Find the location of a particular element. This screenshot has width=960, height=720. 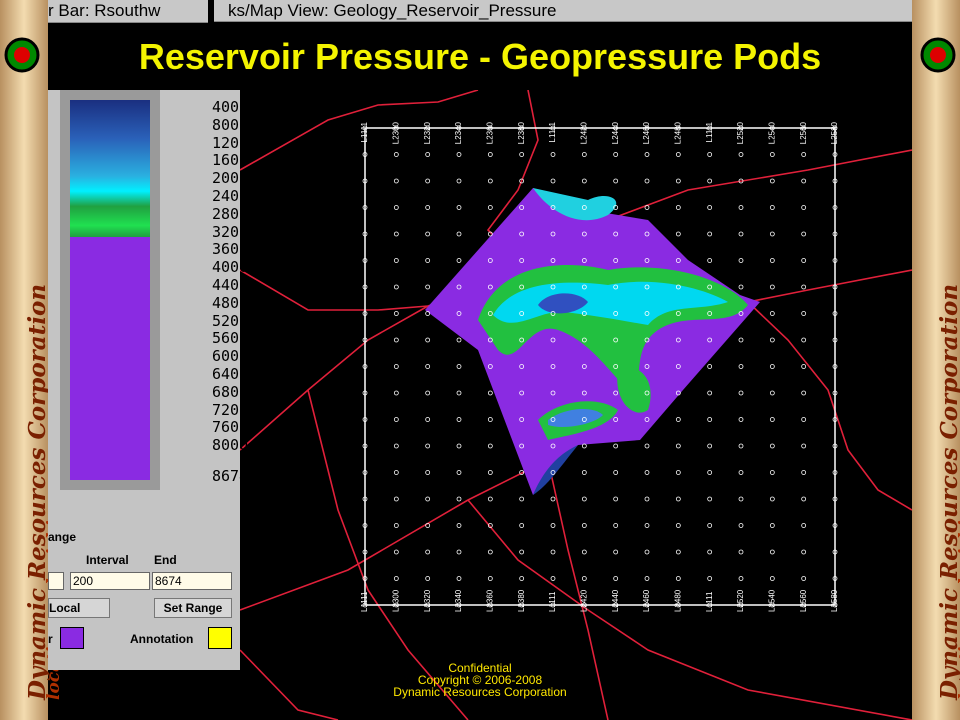

tagline: locating replenishing reserves is located at coordinates (958, 555).